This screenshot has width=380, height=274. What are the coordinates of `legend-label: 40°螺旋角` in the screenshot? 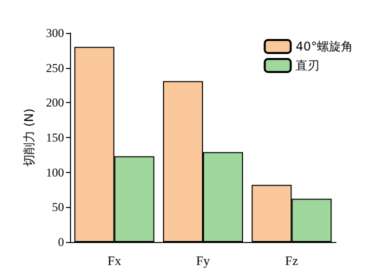 It's located at (325, 47).